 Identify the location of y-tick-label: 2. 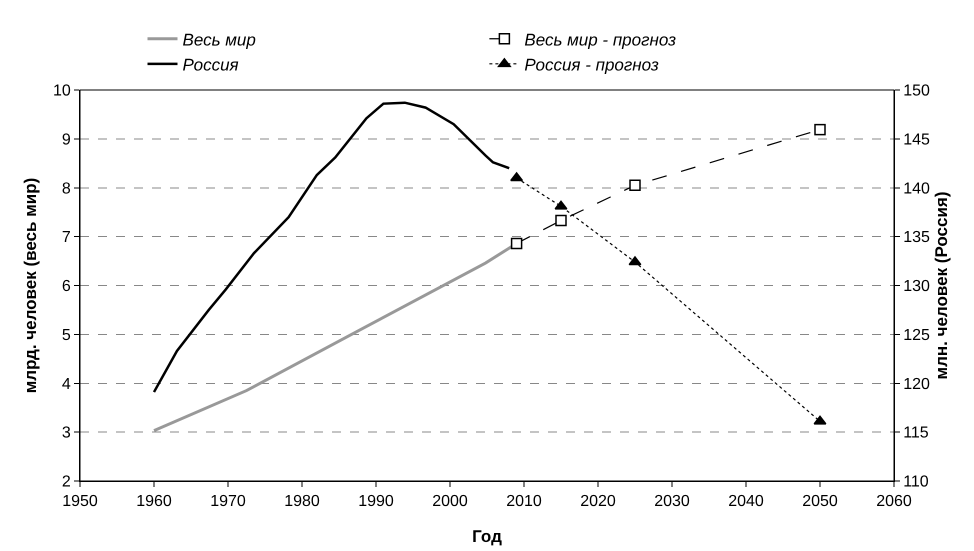
(66, 482).